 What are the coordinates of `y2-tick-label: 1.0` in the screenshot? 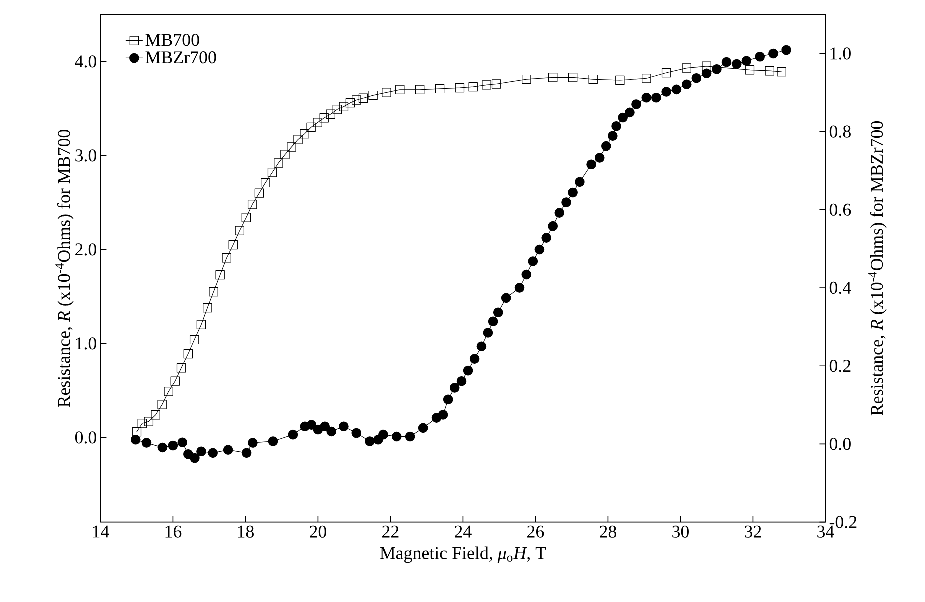 It's located at (840, 54).